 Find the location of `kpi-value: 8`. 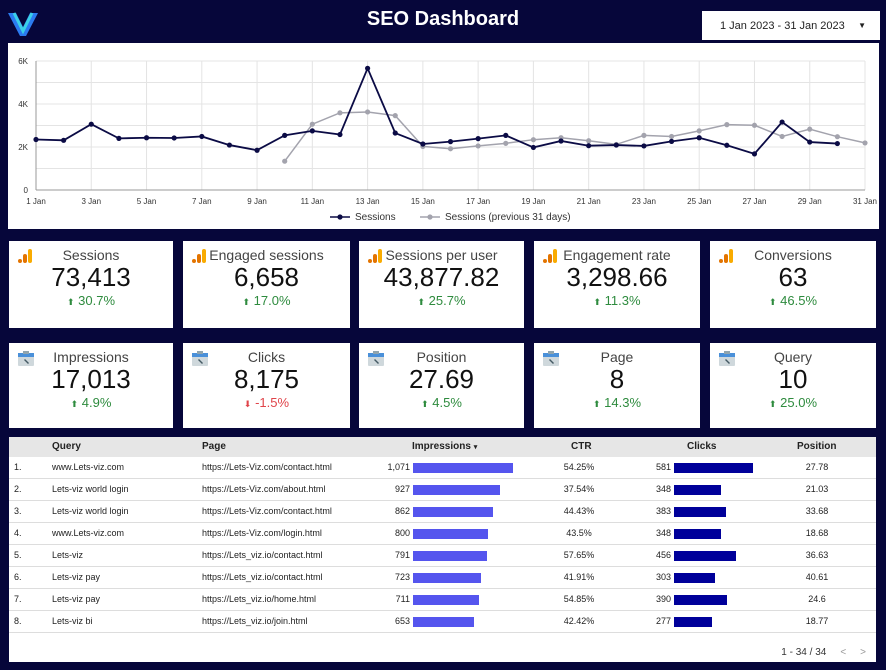

kpi-value: 8 is located at coordinates (617, 379).